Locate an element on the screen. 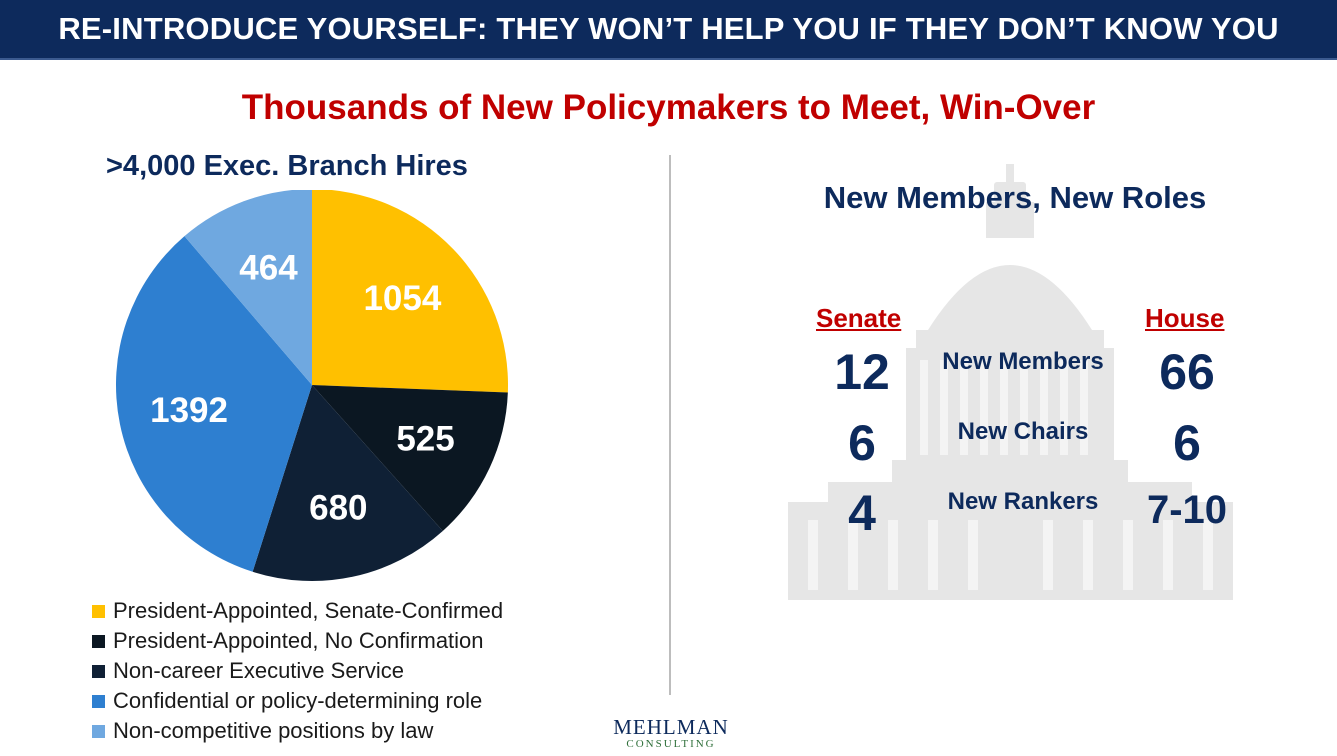  vertical-divider is located at coordinates (670, 425).